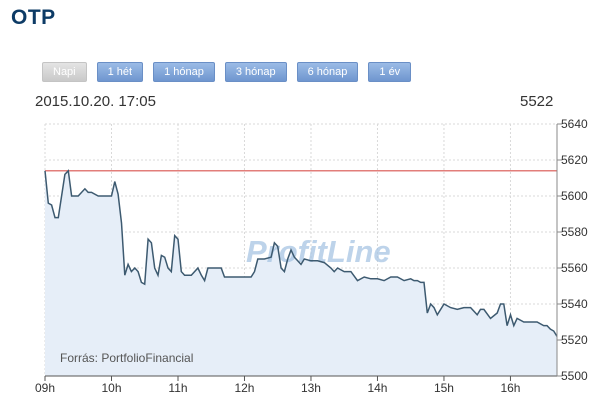  What do you see at coordinates (510, 388) in the screenshot?
I see `x-tick-label: 16h` at bounding box center [510, 388].